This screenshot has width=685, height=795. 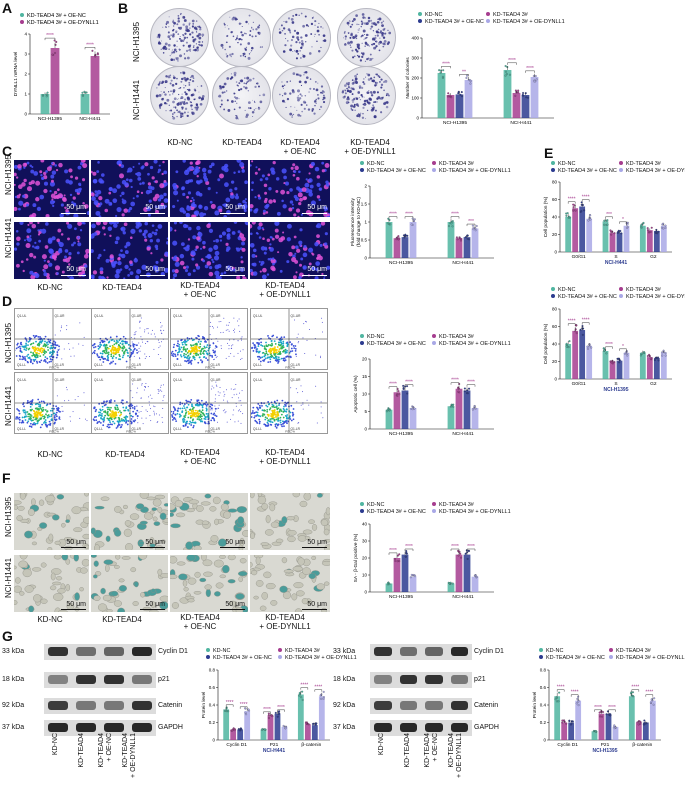 What do you see at coordinates (415, 58) in the screenshot?
I see `y-tick-label: 300` at bounding box center [415, 58].